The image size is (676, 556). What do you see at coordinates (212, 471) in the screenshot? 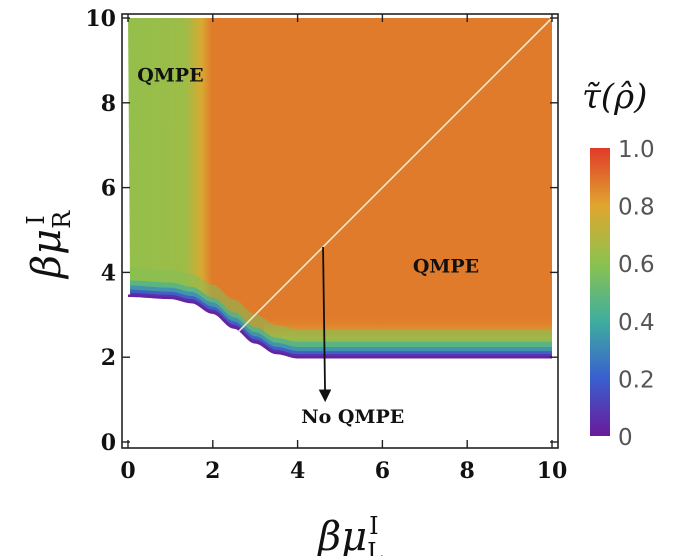
I see `x-tick-label: 2` at bounding box center [212, 471].